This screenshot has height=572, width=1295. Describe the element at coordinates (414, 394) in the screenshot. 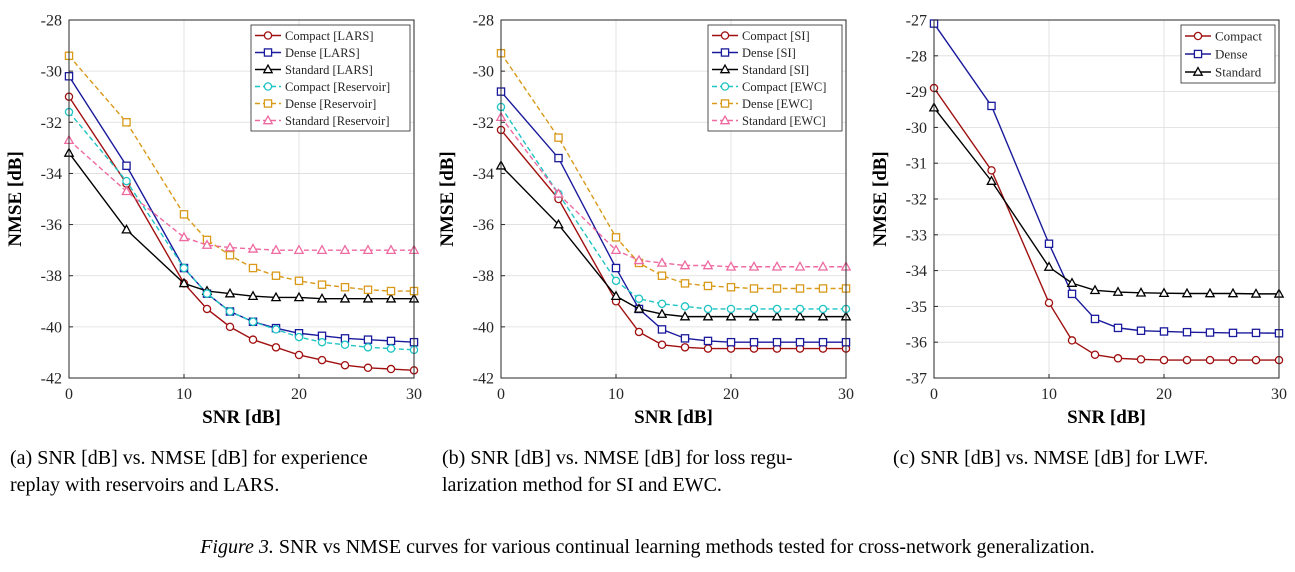

I see `x-tick-label: 30` at that location.